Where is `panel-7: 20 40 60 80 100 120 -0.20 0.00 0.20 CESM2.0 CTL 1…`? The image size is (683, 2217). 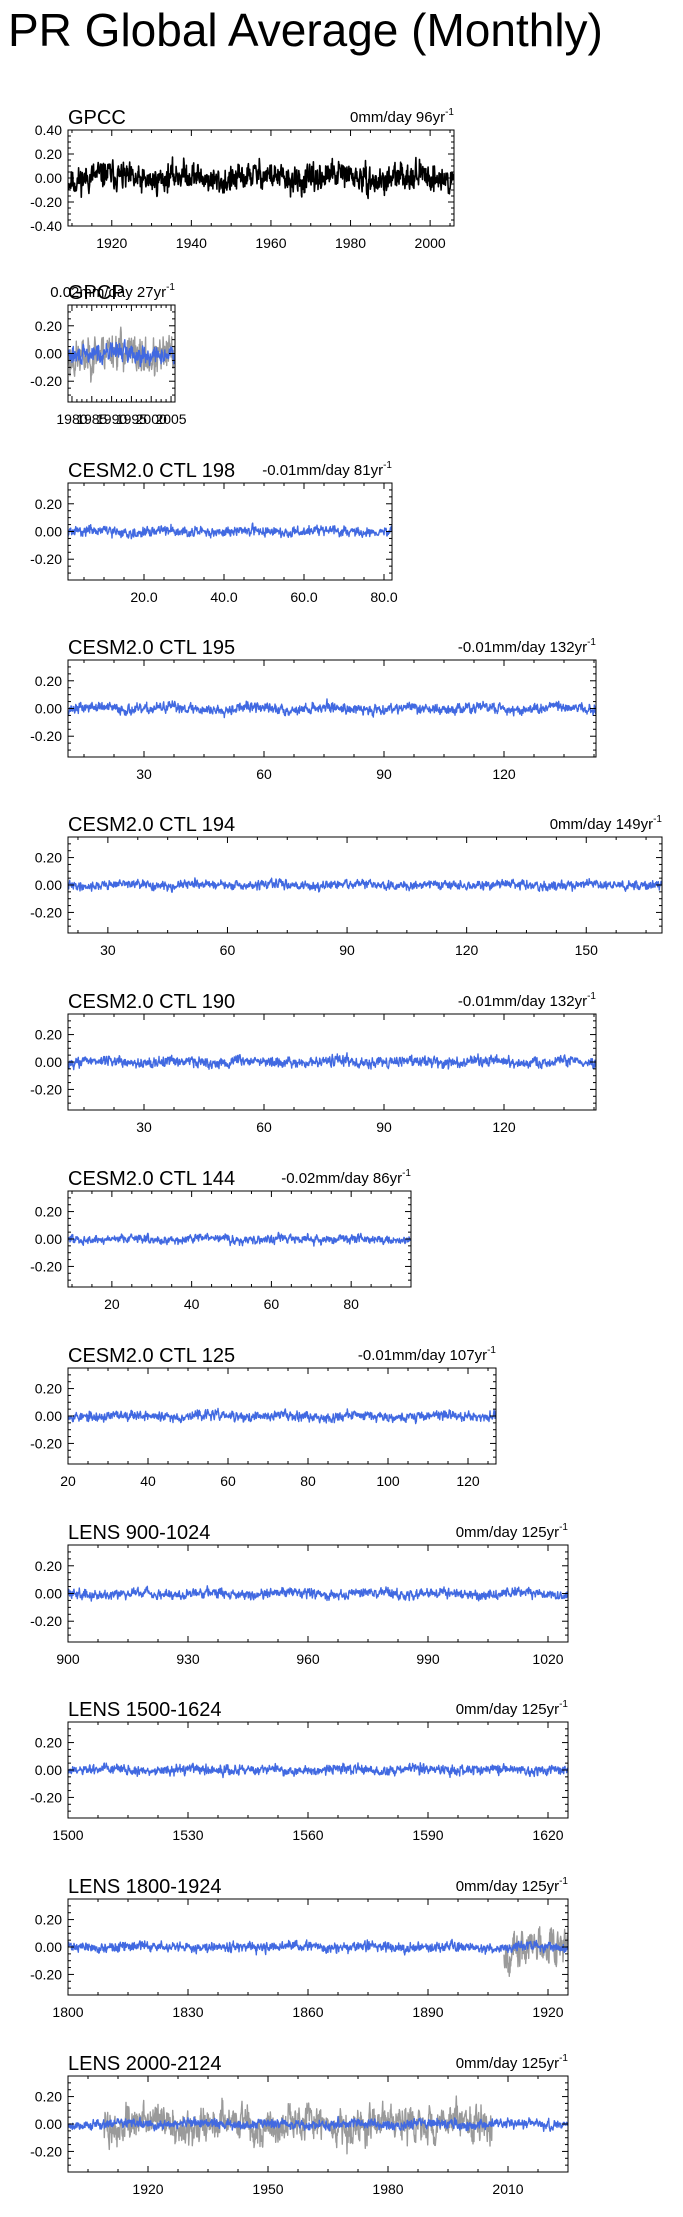
panel-7: 20 40 60 80 100 120 -0.20 0.00 0.20 CESM2.0 CTL 1… is located at coordinates (263, 1417).